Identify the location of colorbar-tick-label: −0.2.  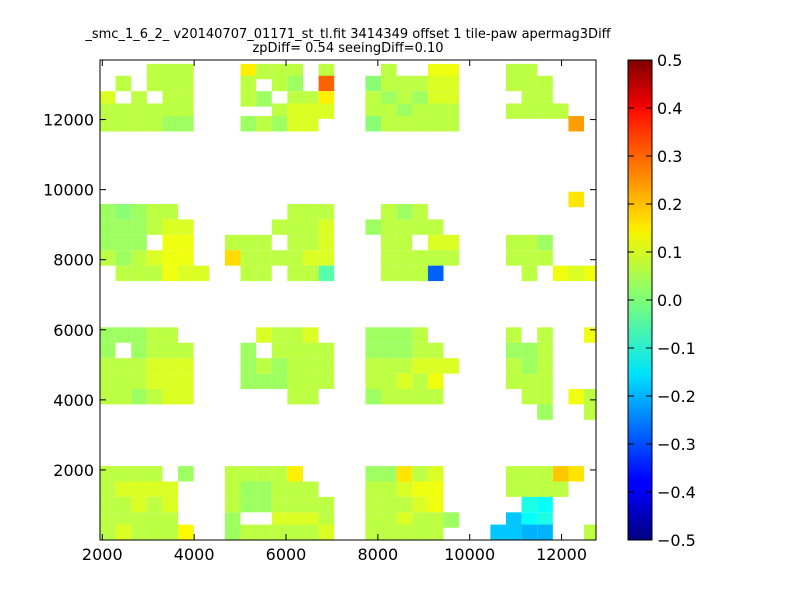
(676, 396).